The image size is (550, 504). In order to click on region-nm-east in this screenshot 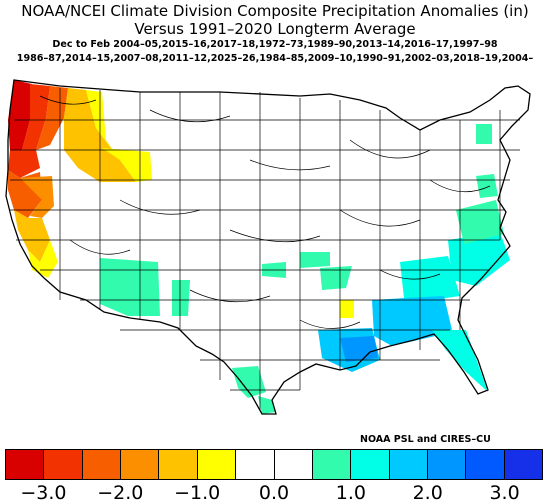, I will do `click(181, 298)`.